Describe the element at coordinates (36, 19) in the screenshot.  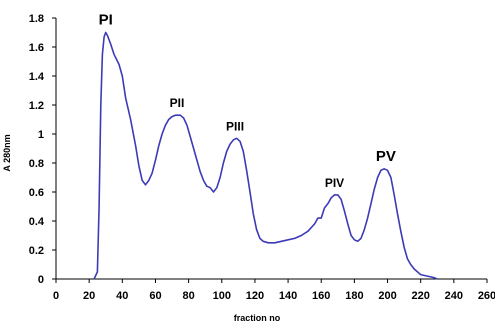
I see `y-tick-label: 1.8` at that location.